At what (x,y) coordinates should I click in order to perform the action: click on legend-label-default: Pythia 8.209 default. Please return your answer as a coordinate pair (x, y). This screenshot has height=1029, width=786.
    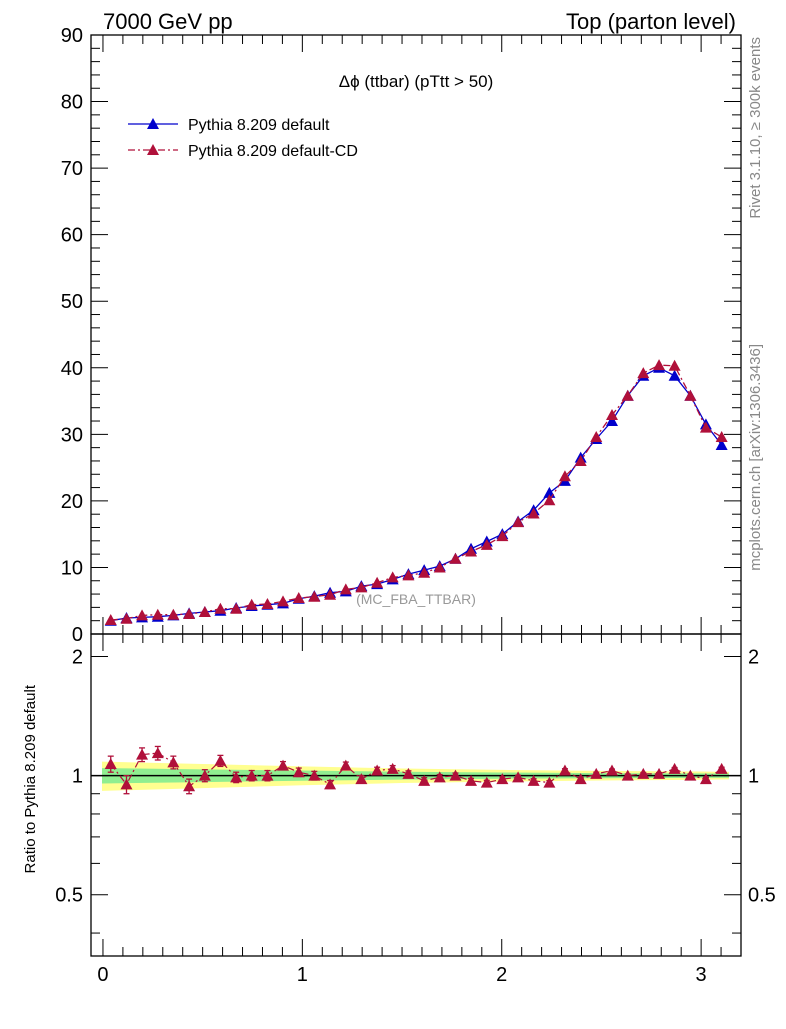
    Looking at the image, I should click on (259, 125).